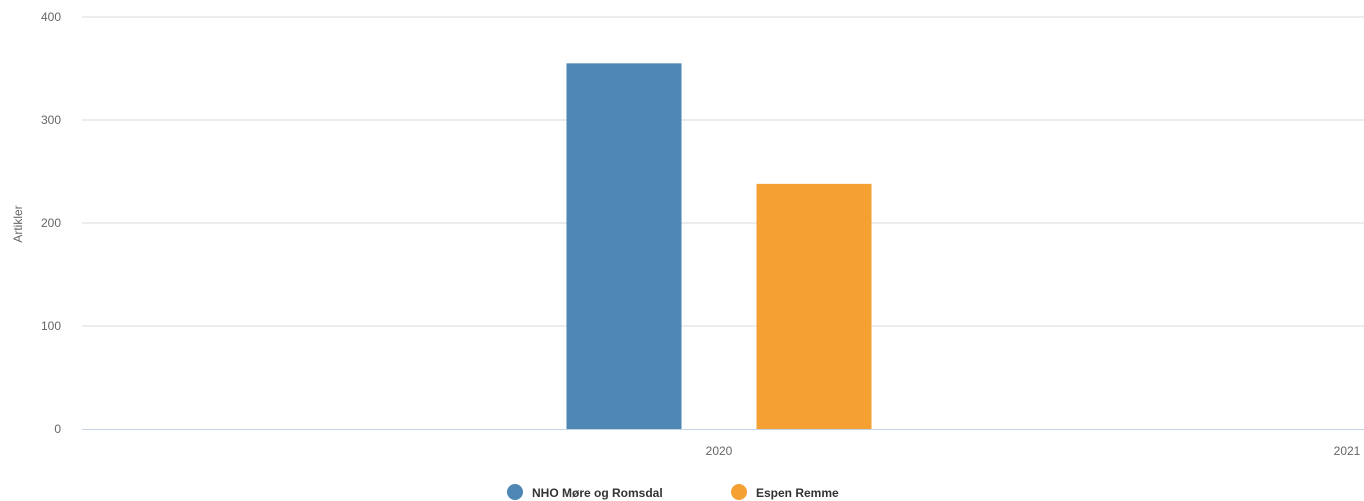  What do you see at coordinates (51, 17) in the screenshot?
I see `y-tick-label: 400` at bounding box center [51, 17].